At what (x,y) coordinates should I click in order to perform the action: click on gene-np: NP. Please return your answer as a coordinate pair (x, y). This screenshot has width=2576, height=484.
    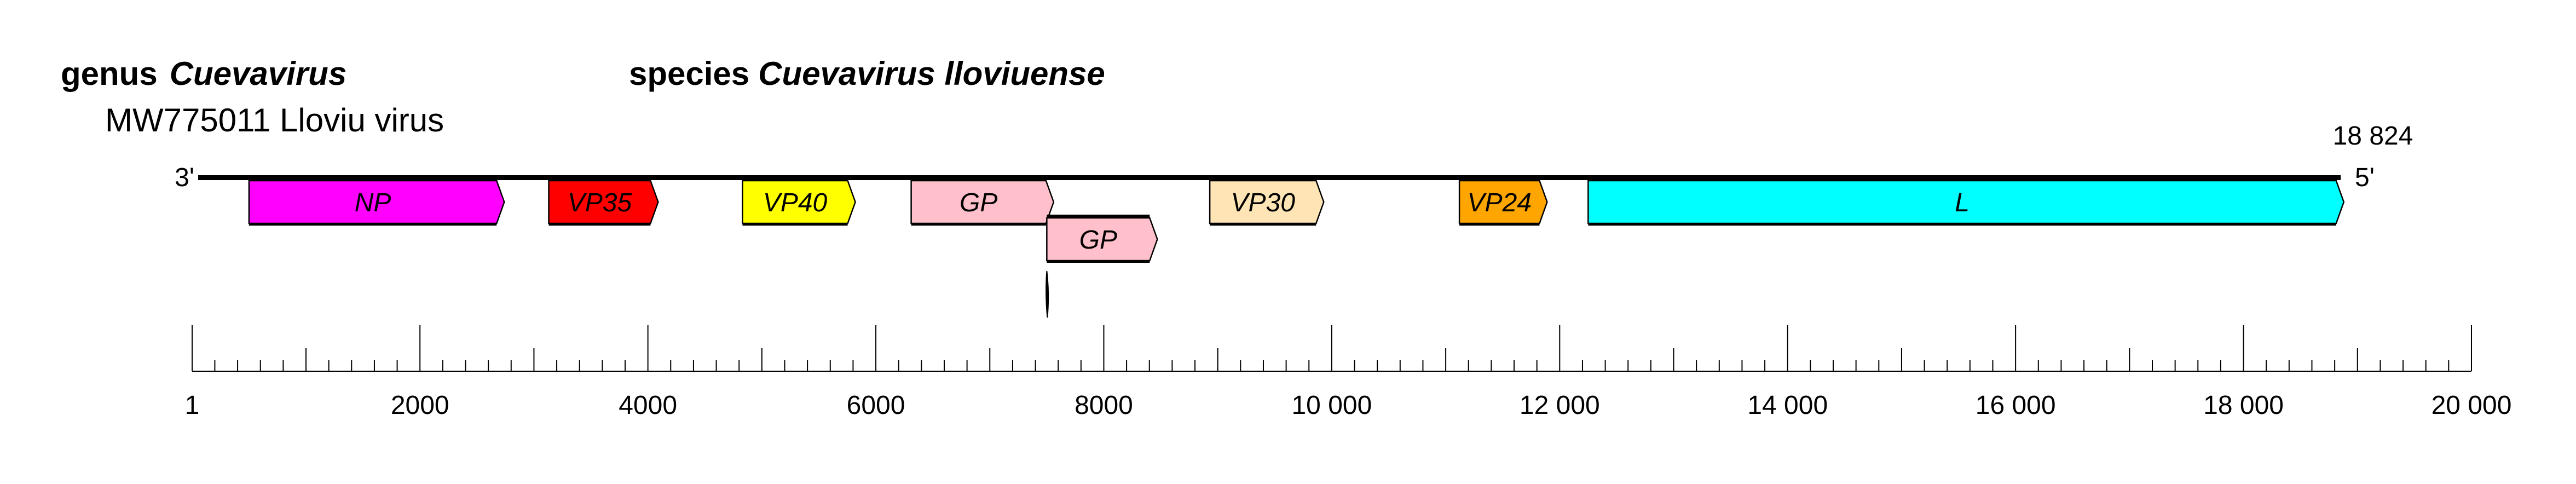
    Looking at the image, I should click on (377, 203).